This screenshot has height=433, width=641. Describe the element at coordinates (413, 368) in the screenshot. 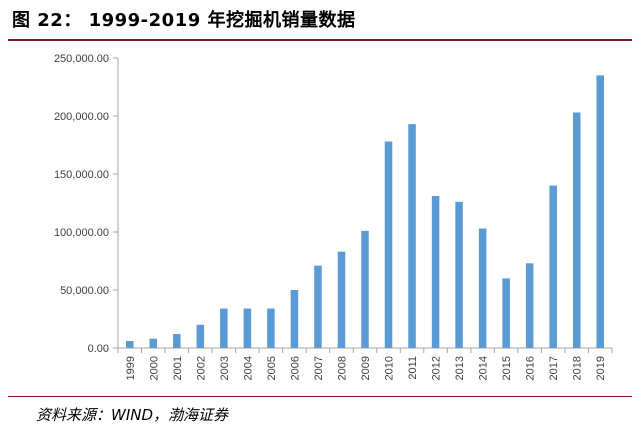

I see `x-tick-label: 2011` at that location.